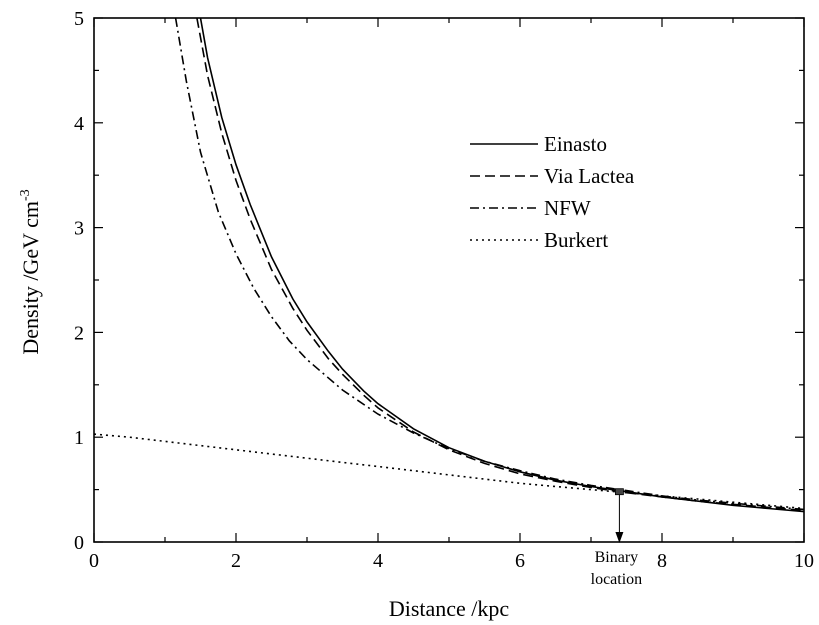  I want to click on x-axis-title: Distance /kpc, so click(449, 608).